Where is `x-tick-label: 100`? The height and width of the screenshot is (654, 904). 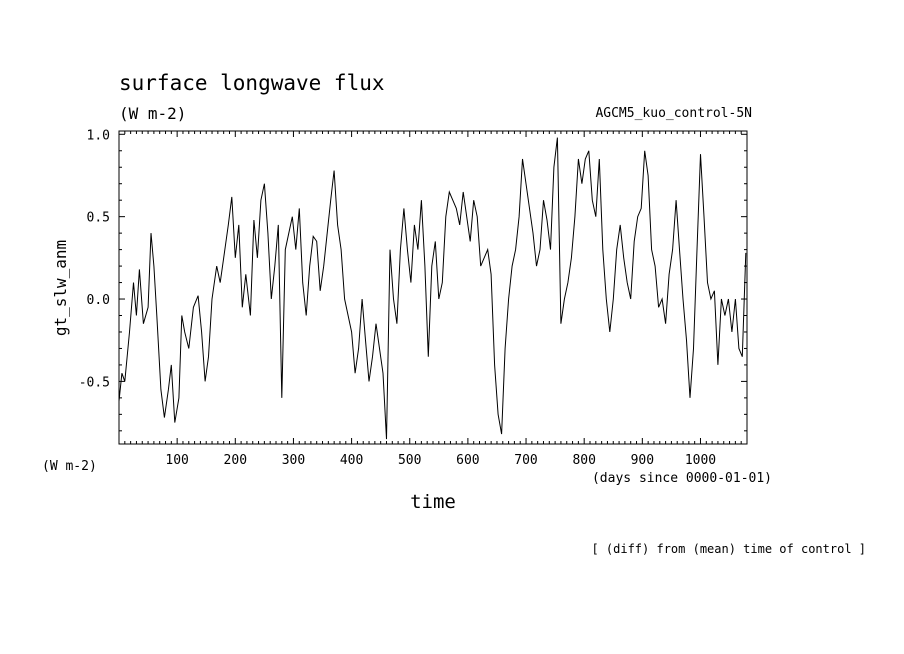
x-tick-label: 100 is located at coordinates (176, 460).